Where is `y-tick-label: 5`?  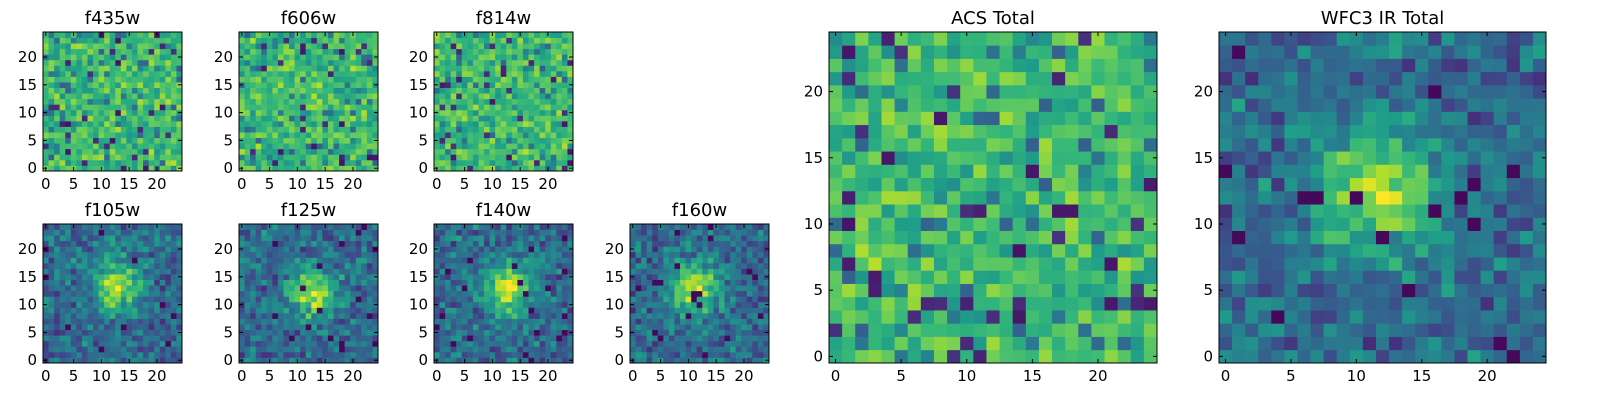 y-tick-label: 5 is located at coordinates (32, 140).